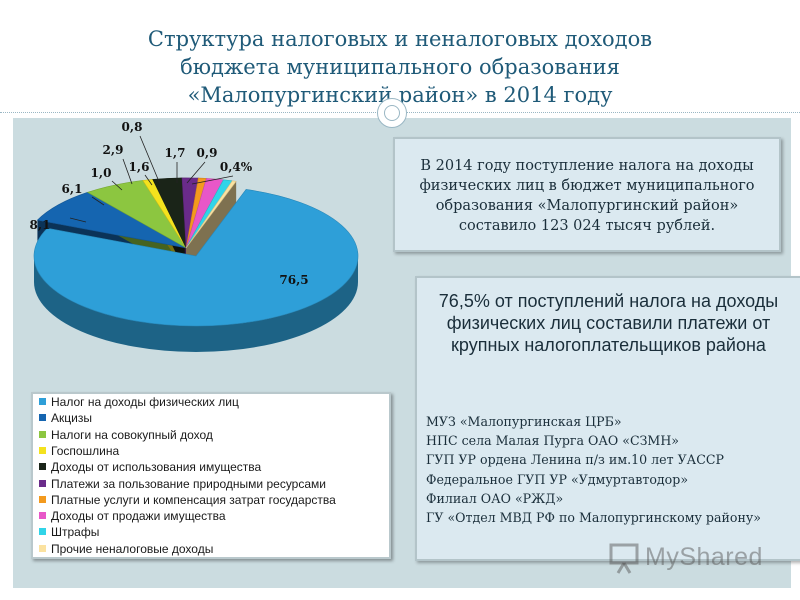 Image resolution: width=800 pixels, height=600 pixels. What do you see at coordinates (400, 594) in the screenshot?
I see `bottom-strip` at bounding box center [400, 594].